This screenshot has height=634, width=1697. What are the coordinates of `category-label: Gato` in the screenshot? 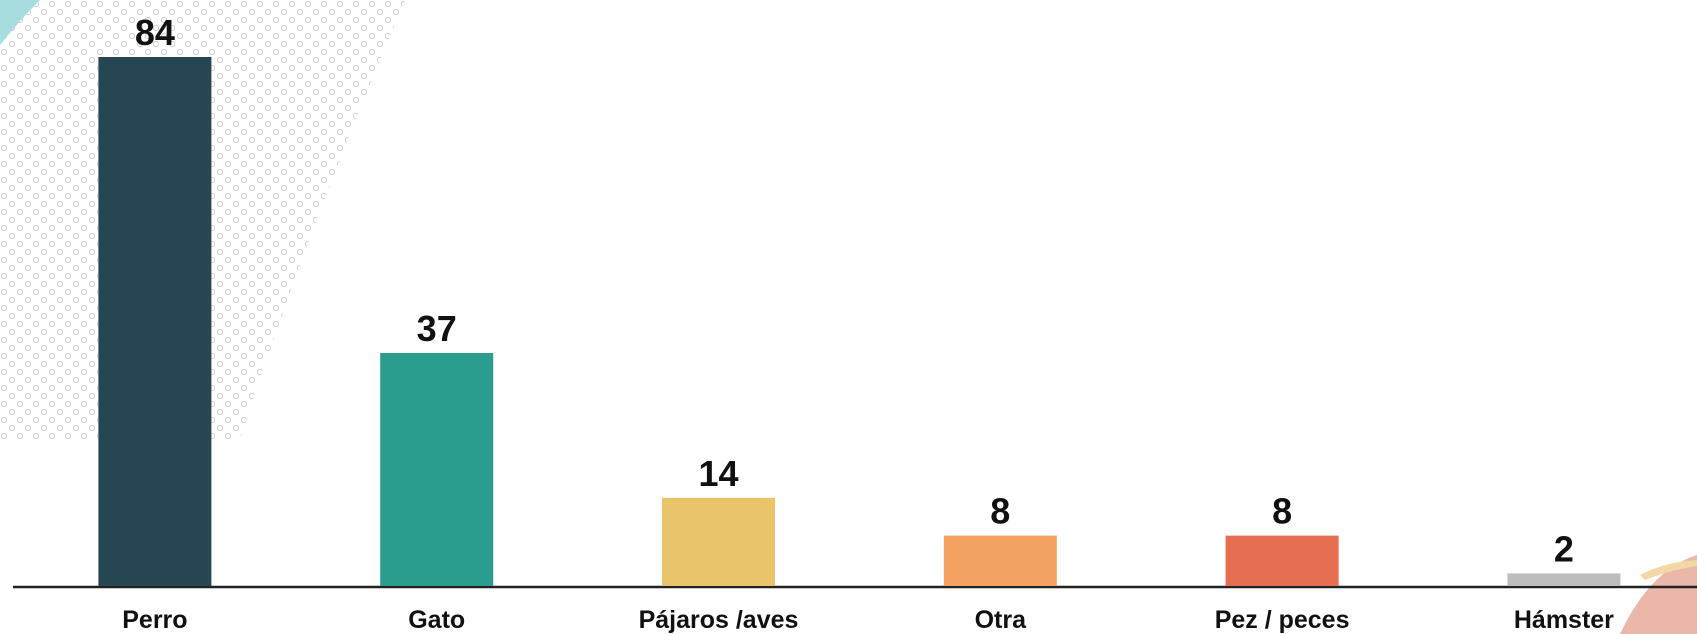 It's located at (436, 620).